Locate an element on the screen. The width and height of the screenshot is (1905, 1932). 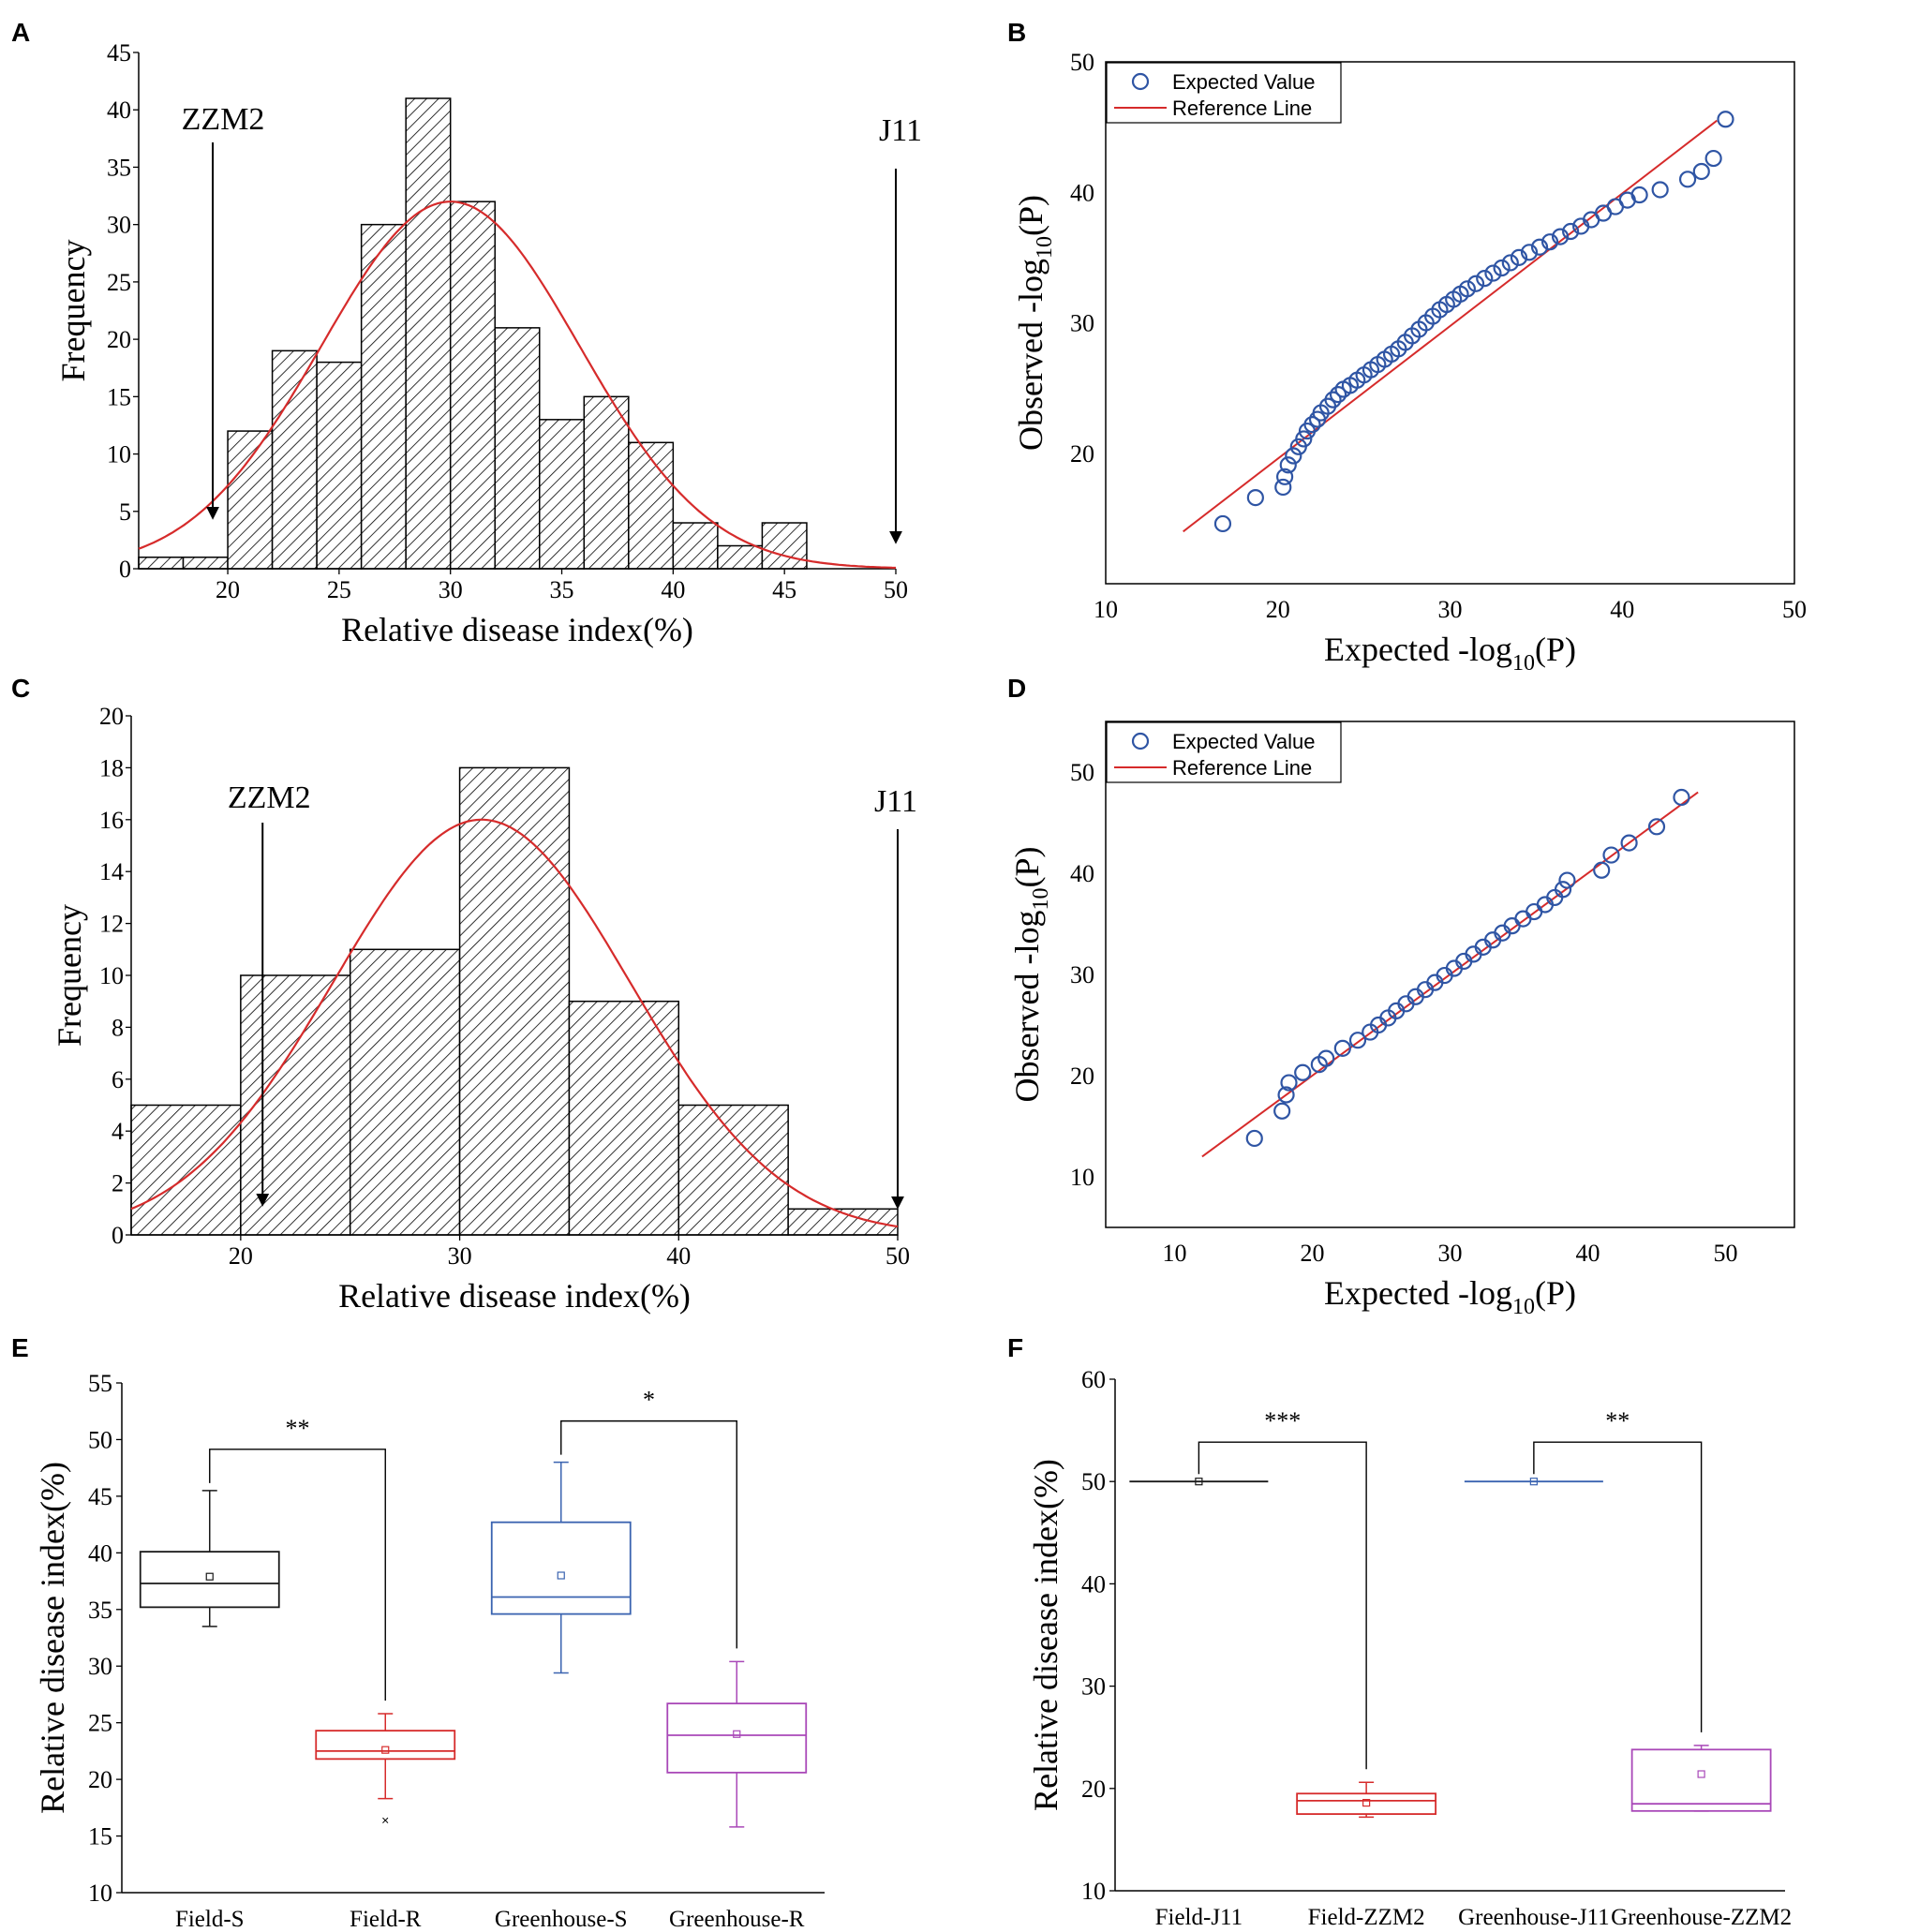
category-label: Greenhouse-S is located at coordinates (561, 1920).